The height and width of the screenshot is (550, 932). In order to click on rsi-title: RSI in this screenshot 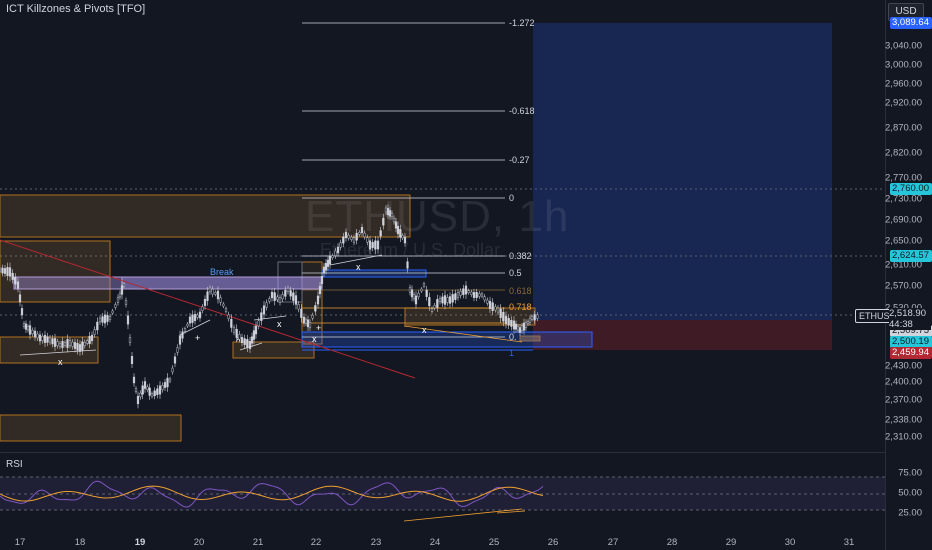, I will do `click(14, 464)`.